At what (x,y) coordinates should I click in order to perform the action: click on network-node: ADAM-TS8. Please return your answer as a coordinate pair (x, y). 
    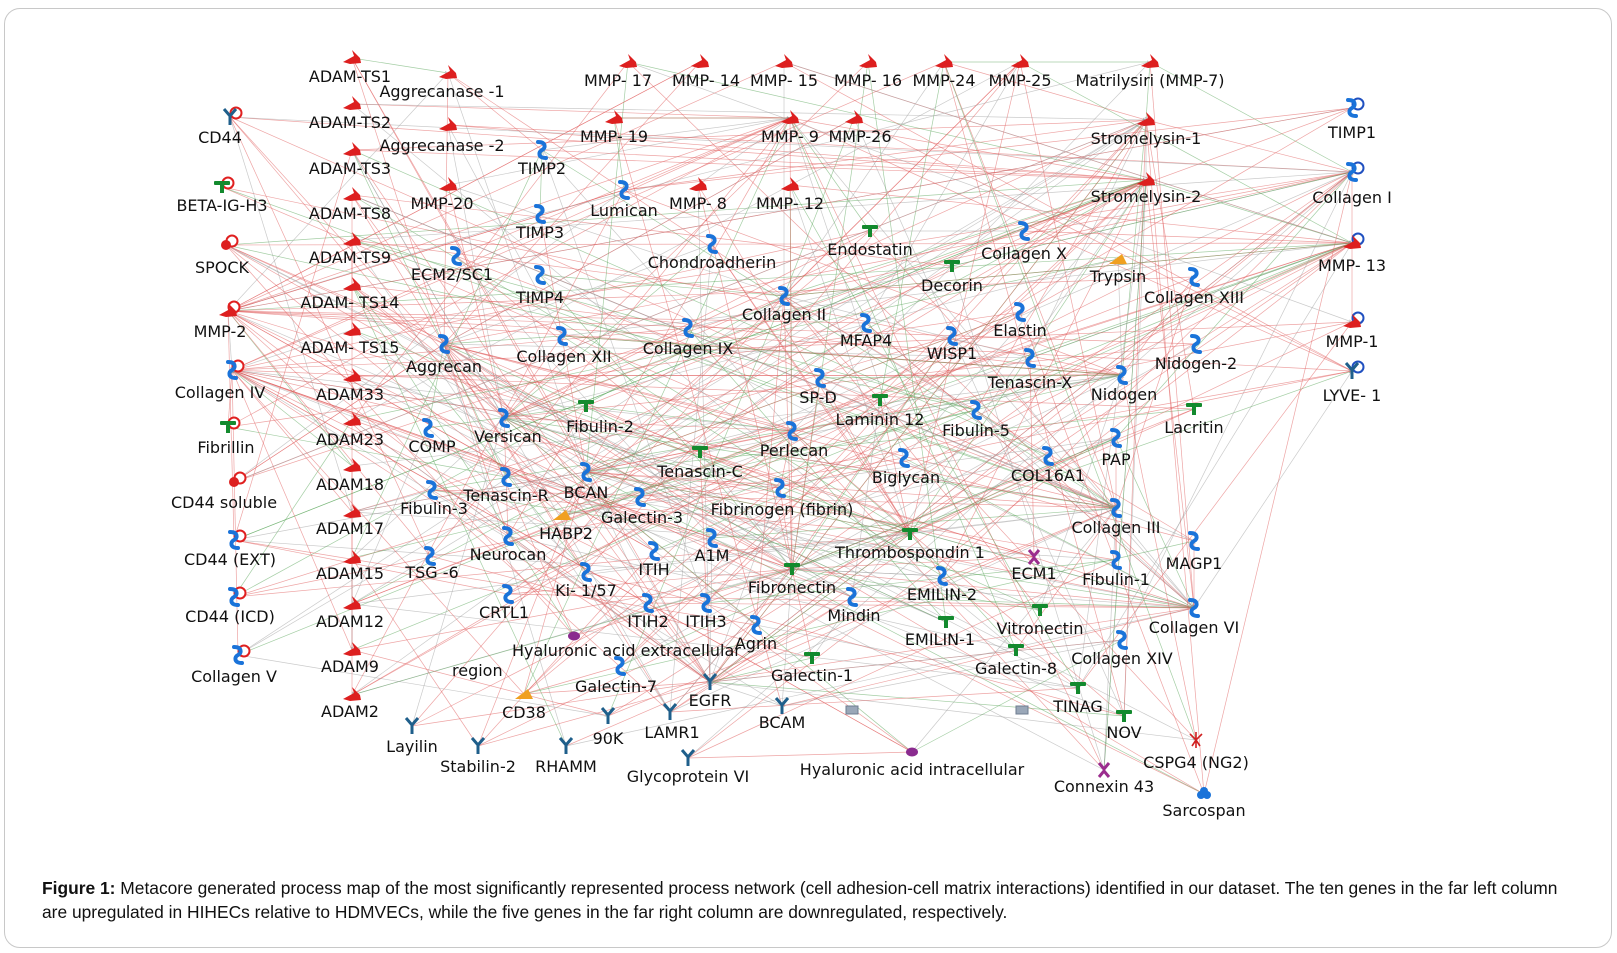
    Looking at the image, I should click on (350, 205).